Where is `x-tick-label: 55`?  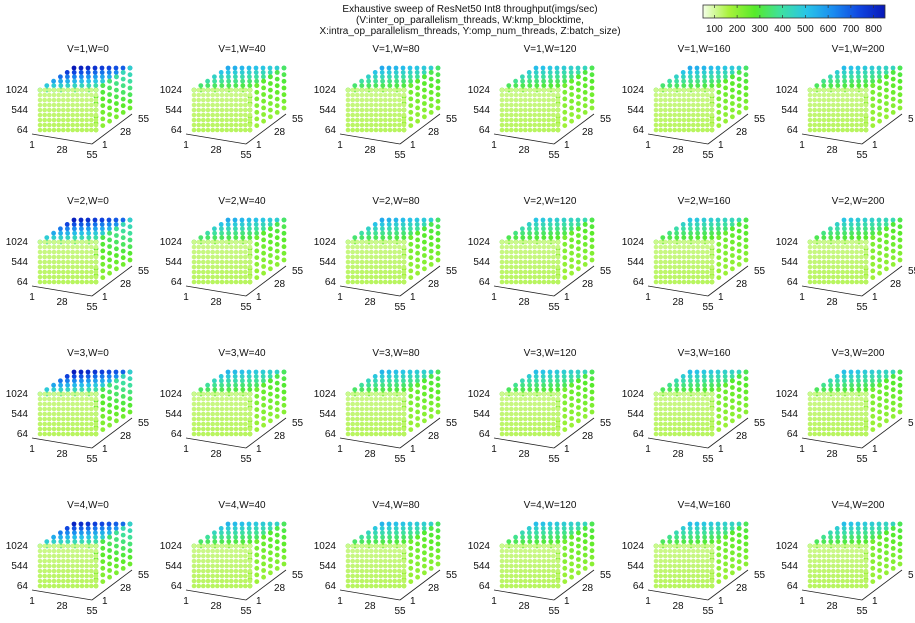 x-tick-label: 55 is located at coordinates (862, 155).